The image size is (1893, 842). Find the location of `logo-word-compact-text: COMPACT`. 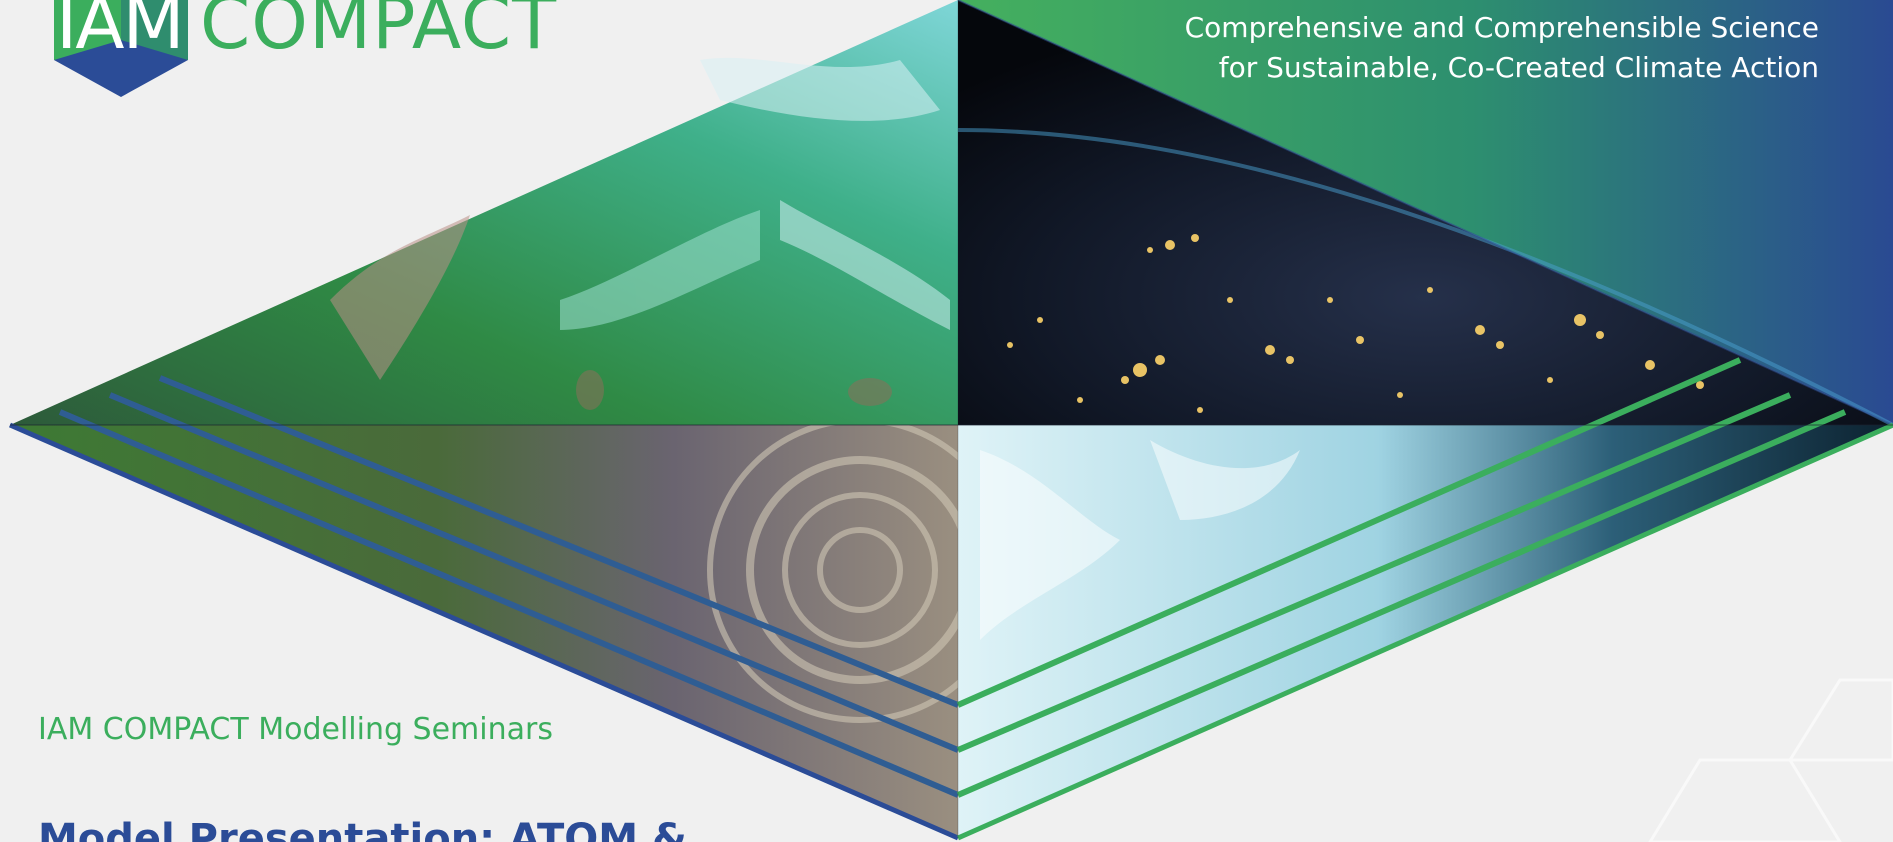

logo-word-compact-text: COMPACT is located at coordinates (379, 32).